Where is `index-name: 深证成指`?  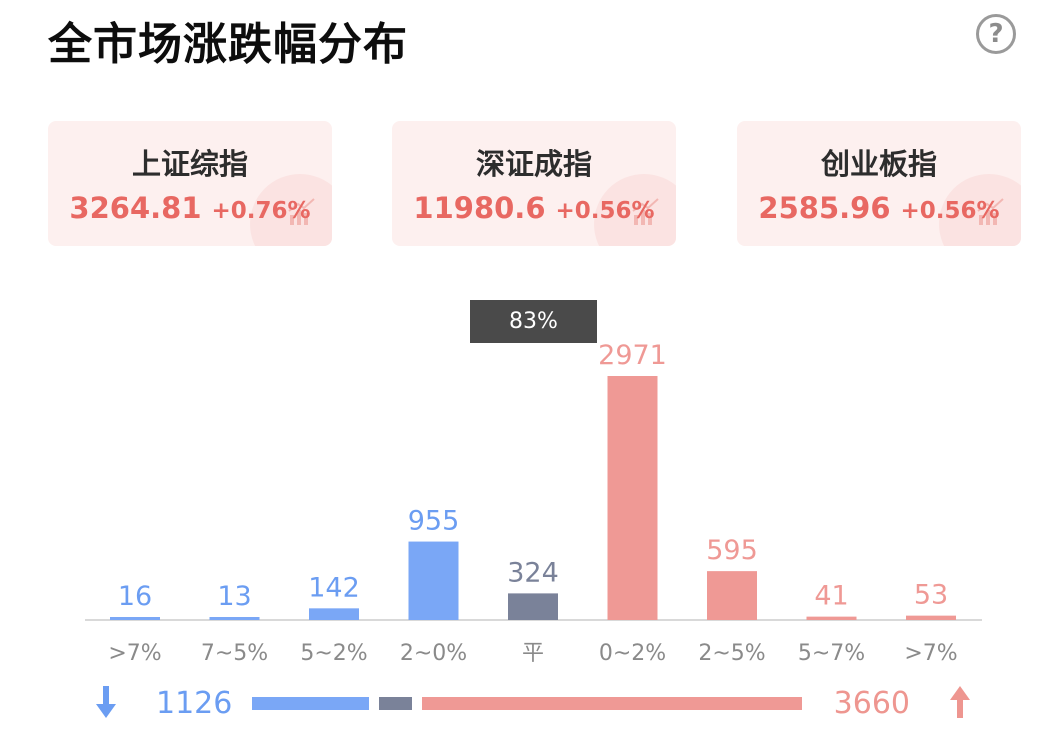
index-name: 深证成指 is located at coordinates (533, 164).